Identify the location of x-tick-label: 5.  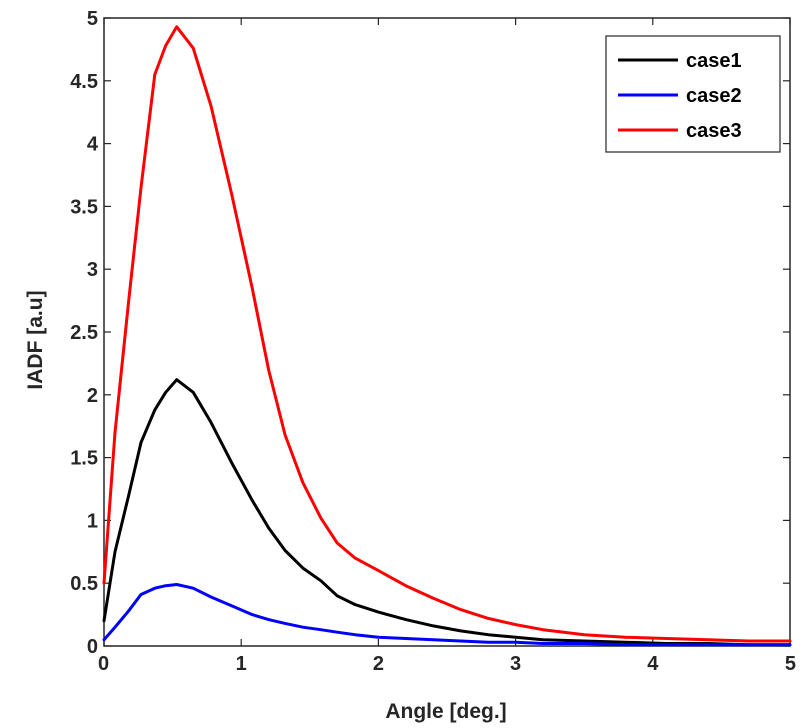
(790, 664).